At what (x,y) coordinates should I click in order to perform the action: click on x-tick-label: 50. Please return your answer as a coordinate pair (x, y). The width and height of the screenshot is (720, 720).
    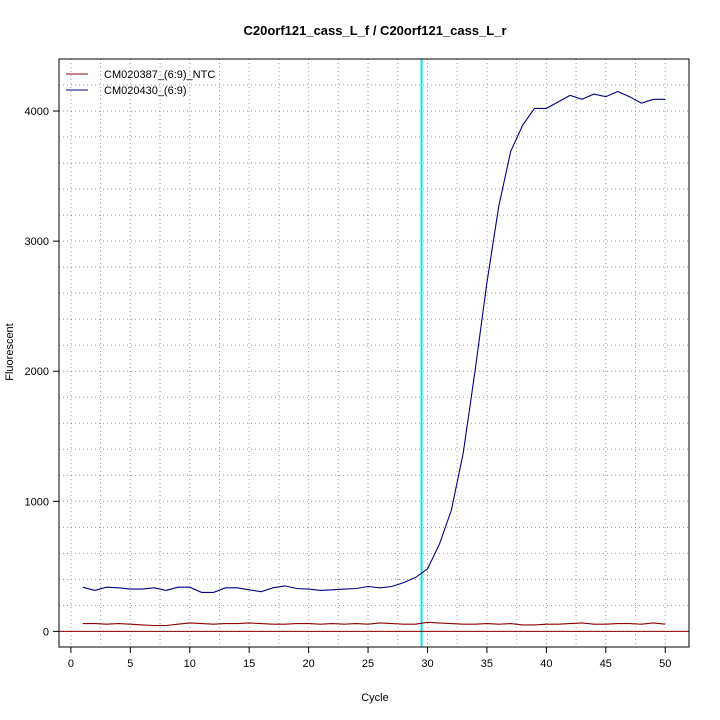
    Looking at the image, I should click on (665, 664).